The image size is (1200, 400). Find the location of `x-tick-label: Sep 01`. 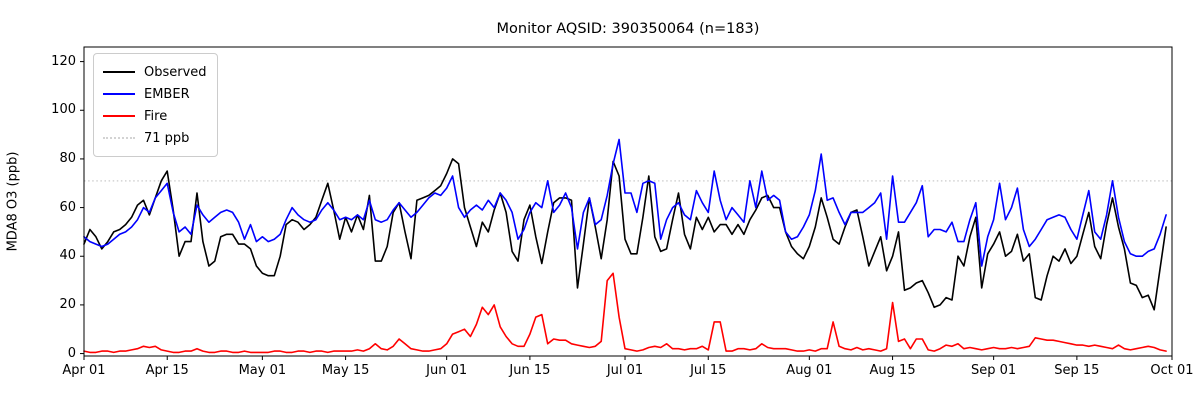

x-tick-label: Sep 01 is located at coordinates (994, 370).